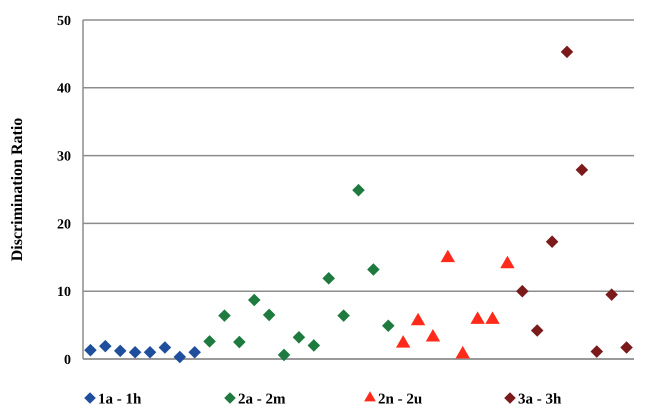 The height and width of the screenshot is (411, 651). Describe the element at coordinates (64, 89) in the screenshot. I see `y-tick-label: 40` at that location.